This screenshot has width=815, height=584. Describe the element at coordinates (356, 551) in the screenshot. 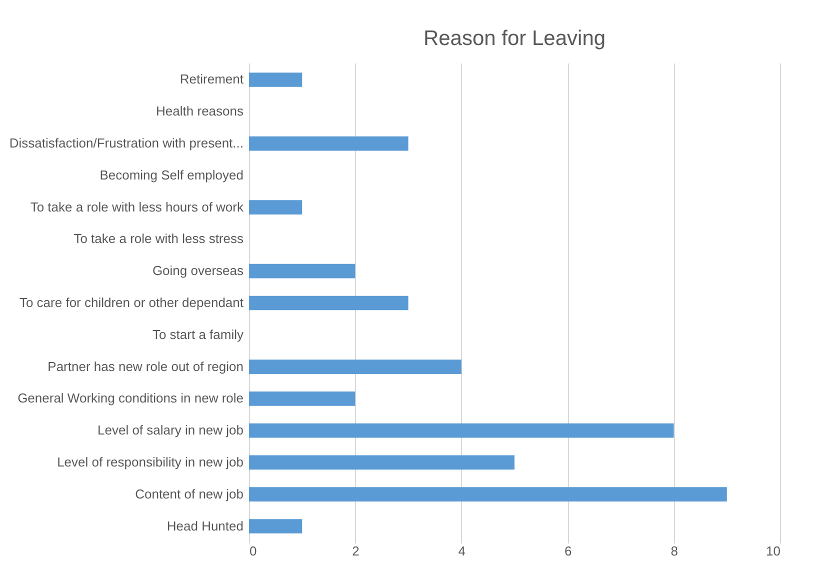

I see `x-tick-label: 2` at that location.